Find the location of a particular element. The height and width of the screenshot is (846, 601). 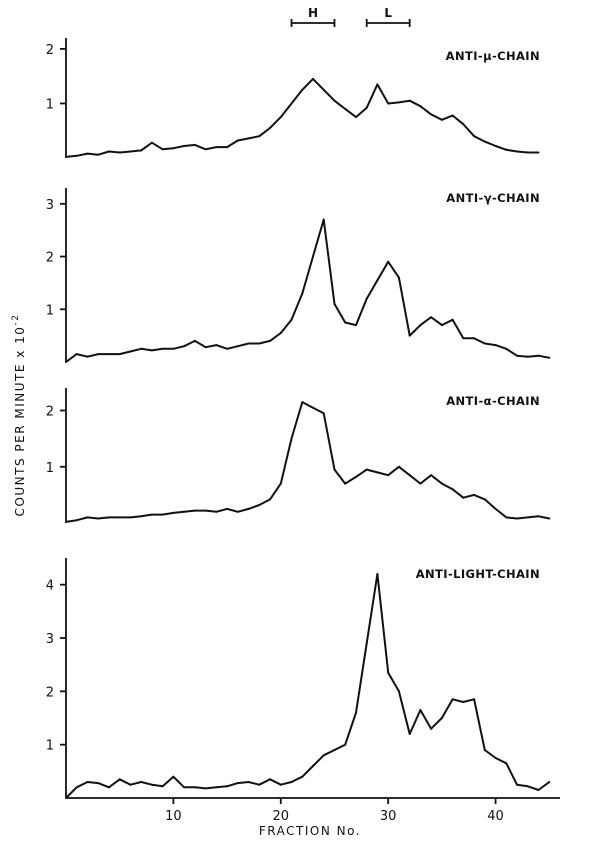

x-axis-title: FRACTION No. is located at coordinates (310, 831).